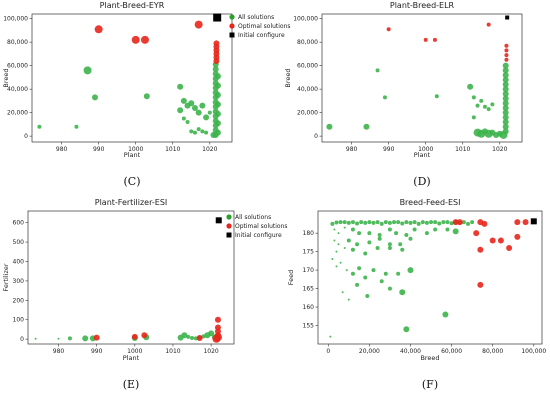 This screenshot has height=400, width=550. Describe the element at coordinates (492, 351) in the screenshot. I see `x-tick-label: 80,000` at that location.